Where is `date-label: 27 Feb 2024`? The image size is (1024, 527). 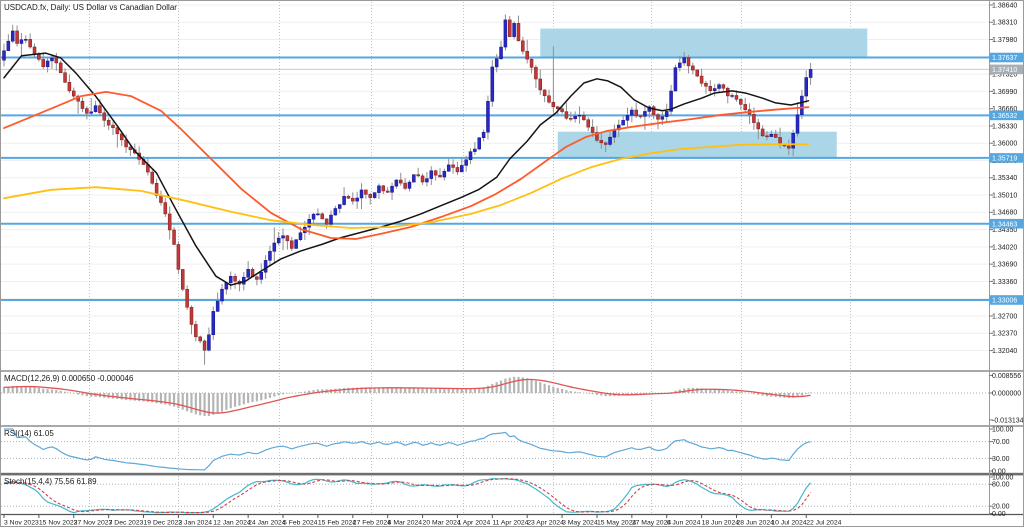 date-label: 27 Feb 2024 is located at coordinates (372, 523).